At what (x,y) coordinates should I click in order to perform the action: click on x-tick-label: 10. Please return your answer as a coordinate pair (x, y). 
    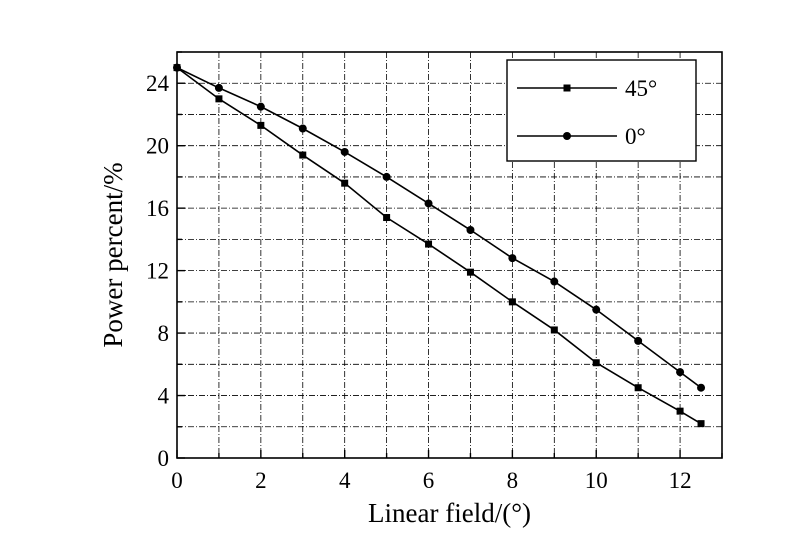
    Looking at the image, I should click on (596, 480).